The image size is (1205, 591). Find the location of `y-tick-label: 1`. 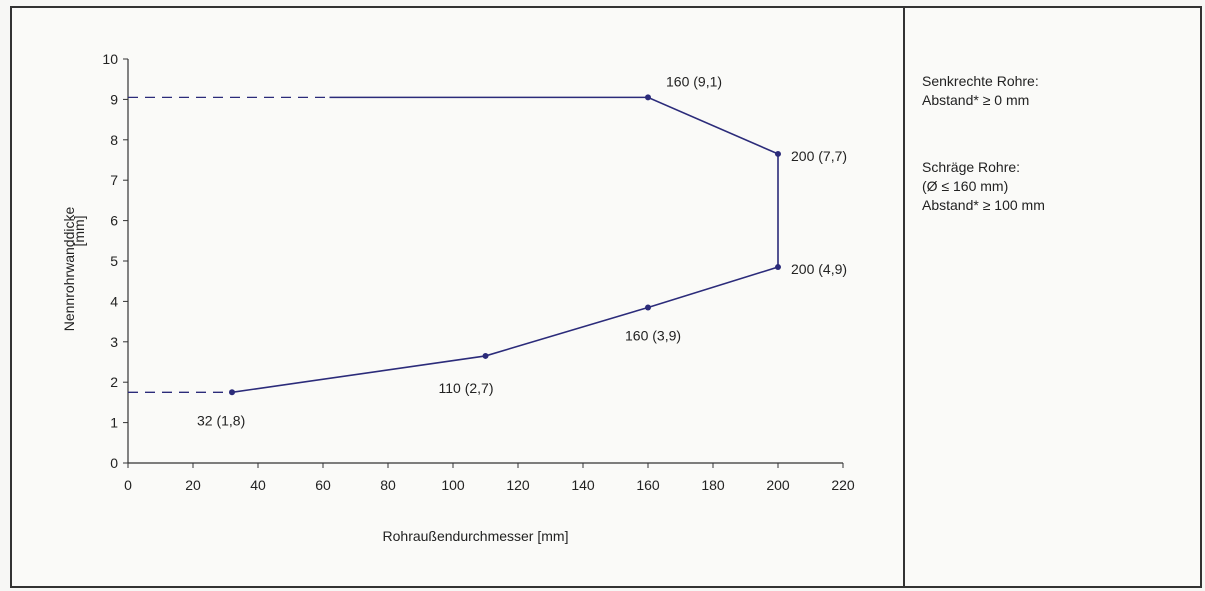

y-tick-label: 1 is located at coordinates (114, 423).